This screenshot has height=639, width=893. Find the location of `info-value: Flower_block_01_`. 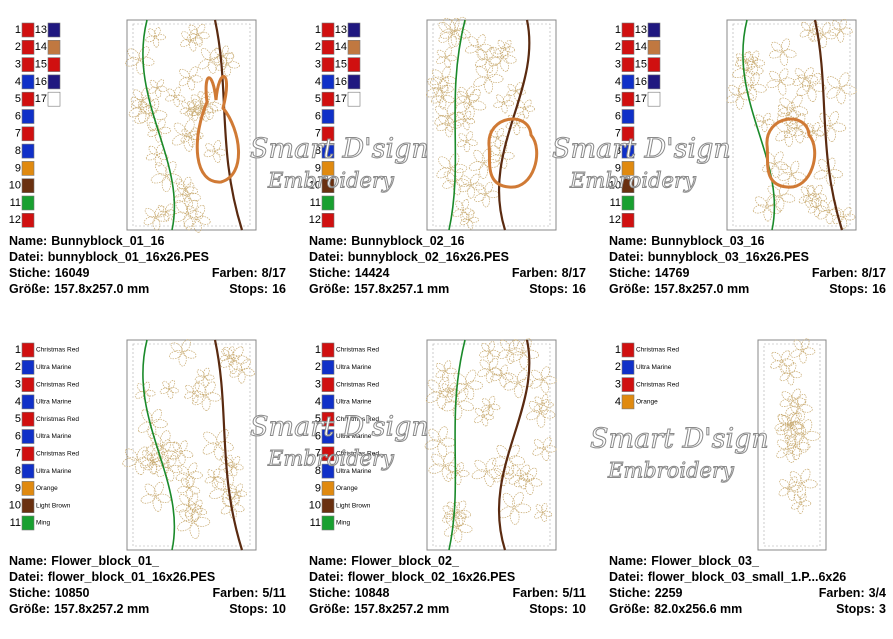

info-value: Flower_block_01_ is located at coordinates (105, 561).